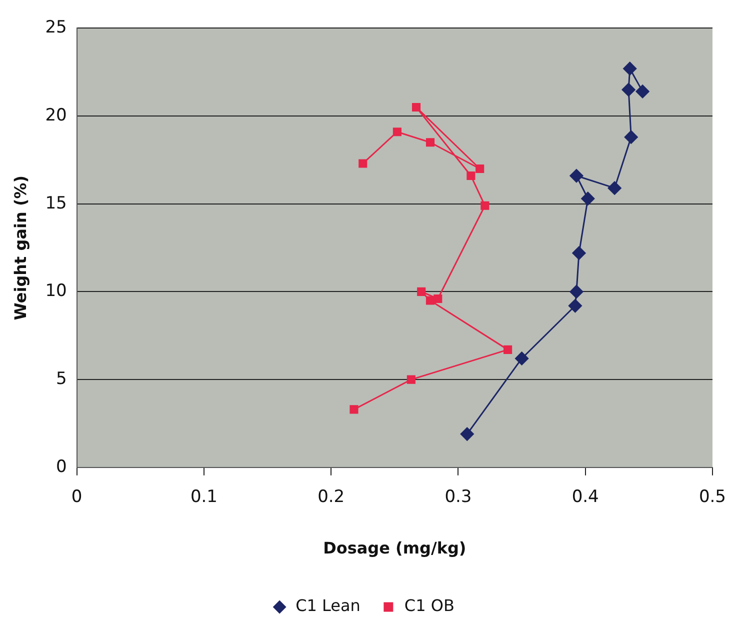 Image resolution: width=746 pixels, height=633 pixels. Describe the element at coordinates (331, 497) in the screenshot. I see `x-tick-label: 0.2` at that location.